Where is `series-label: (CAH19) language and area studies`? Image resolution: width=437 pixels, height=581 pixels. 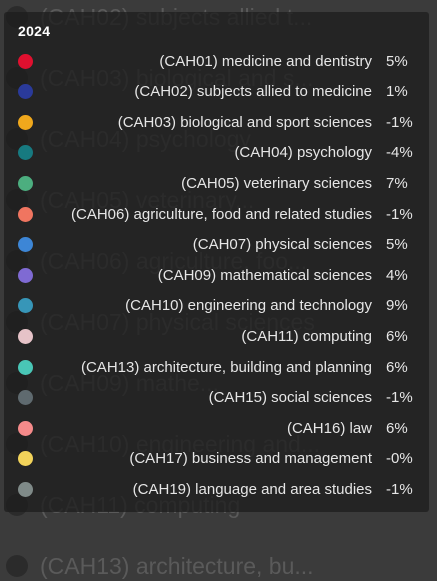
series-label: (CAH19) language and area studies is located at coordinates (252, 489).